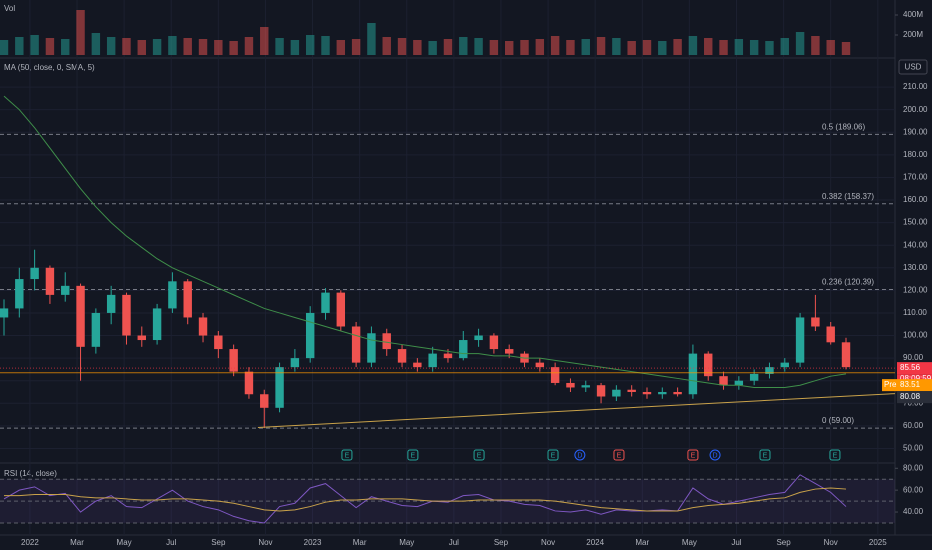 This screenshot has height=550, width=932. I want to click on rsi-label: RSI (14, close), so click(30, 473).